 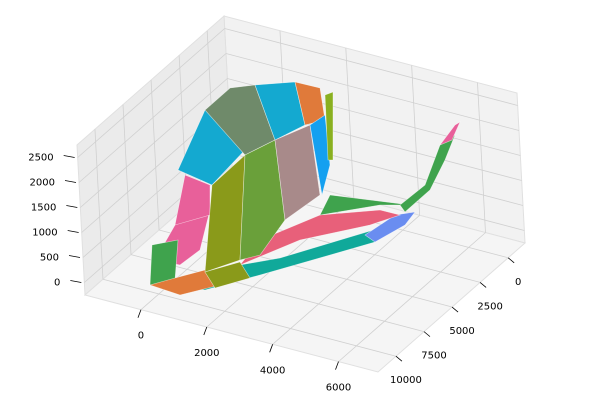 I want to click on y-tick-label: 2500, so click(x=489, y=306).